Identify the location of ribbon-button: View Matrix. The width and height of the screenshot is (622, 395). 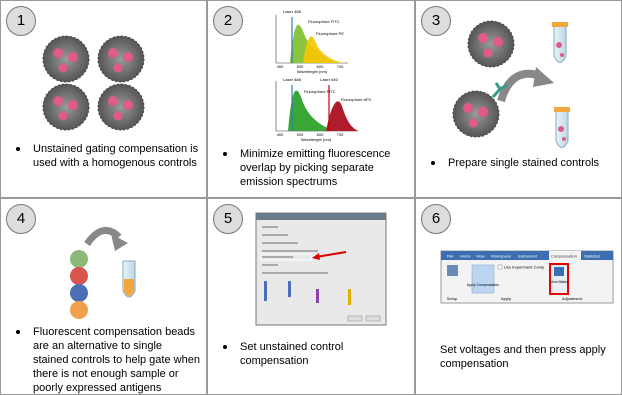
(559, 282).